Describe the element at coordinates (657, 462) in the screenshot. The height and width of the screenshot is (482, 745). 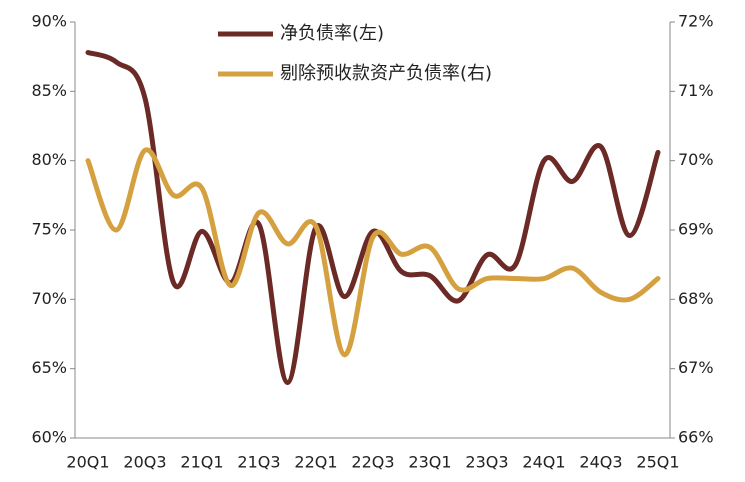
I see `x-tick-label: 25Q1` at that location.